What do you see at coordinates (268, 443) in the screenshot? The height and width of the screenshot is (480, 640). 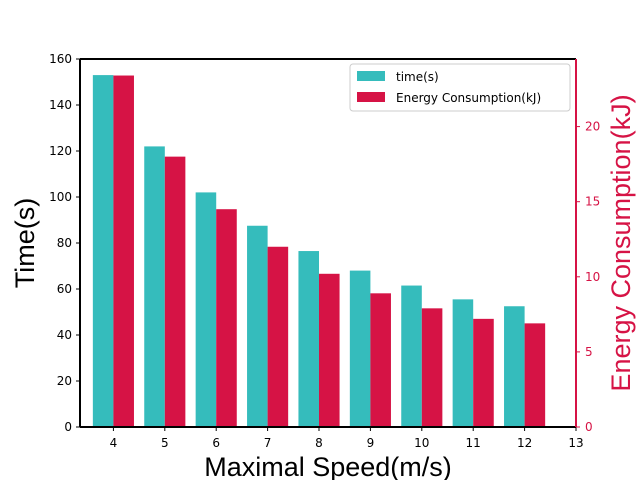 I see `x-tick-label-7: 7` at bounding box center [268, 443].